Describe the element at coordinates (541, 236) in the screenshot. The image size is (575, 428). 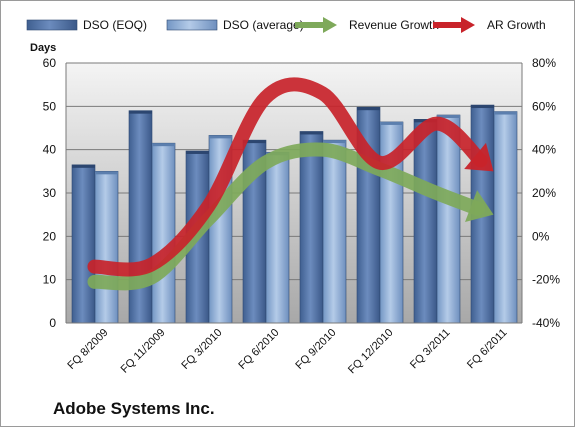
I see `right-tick-label: 0%` at that location.